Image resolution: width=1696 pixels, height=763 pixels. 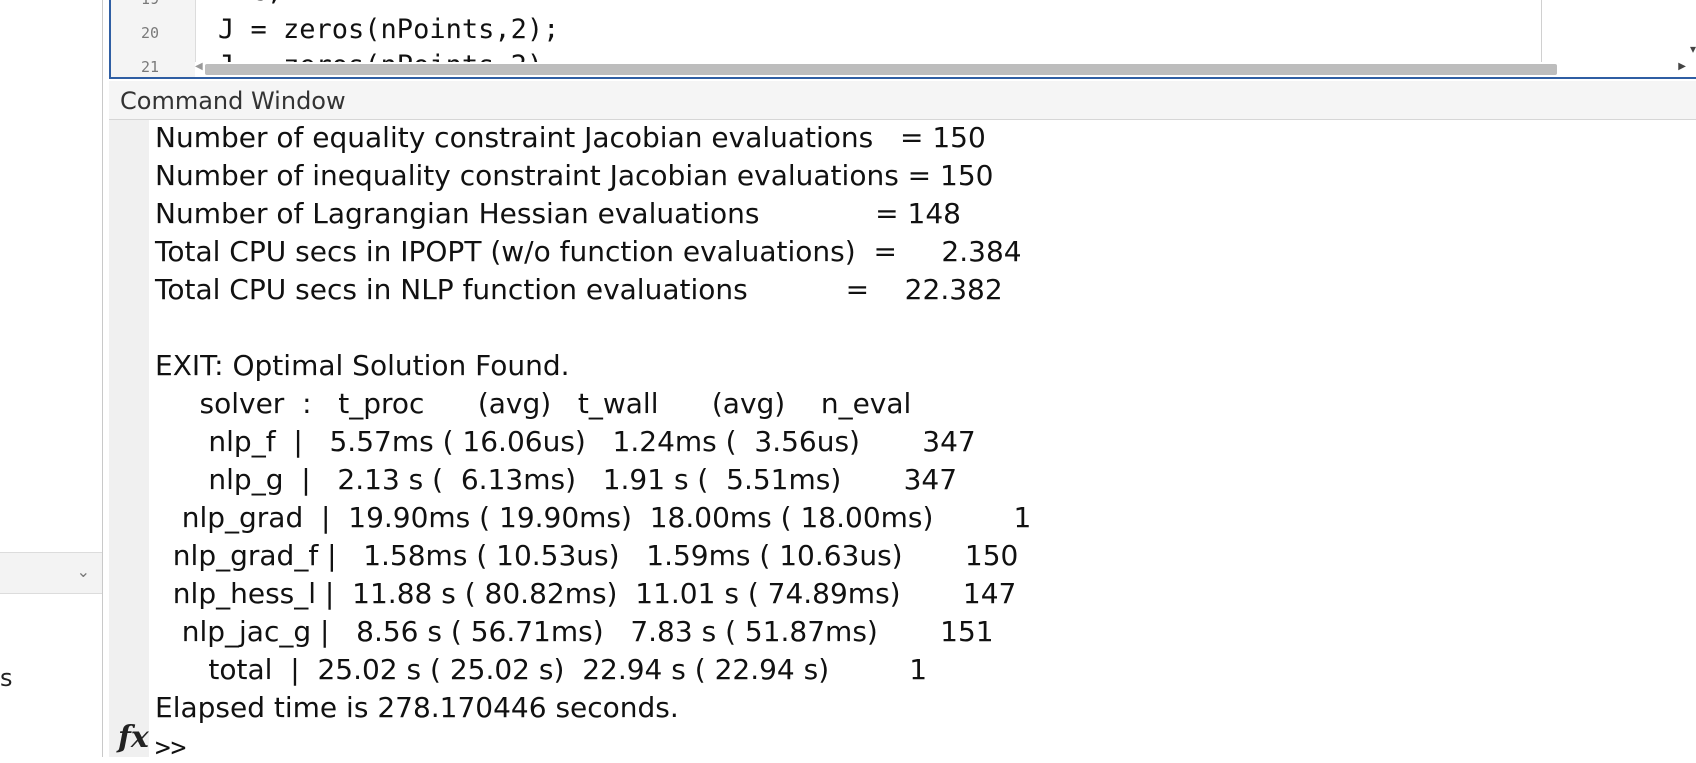 I want to click on command-prompt: >>, so click(x=171, y=748).